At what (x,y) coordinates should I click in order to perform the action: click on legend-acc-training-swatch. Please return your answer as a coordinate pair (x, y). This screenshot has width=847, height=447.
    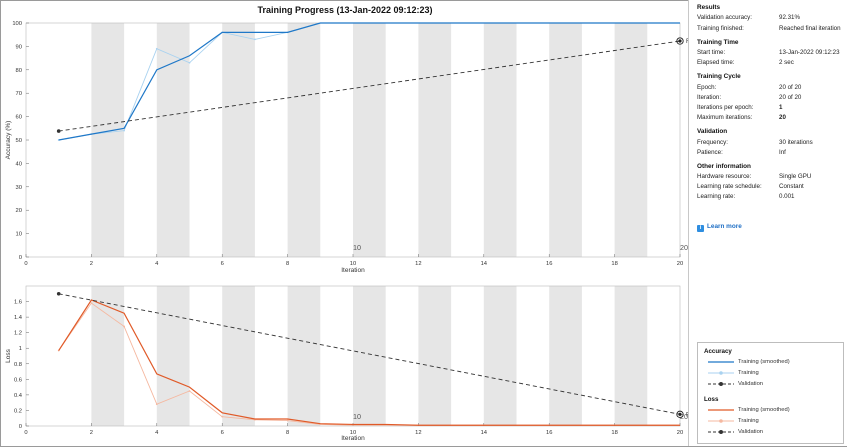
    Looking at the image, I should click on (721, 373).